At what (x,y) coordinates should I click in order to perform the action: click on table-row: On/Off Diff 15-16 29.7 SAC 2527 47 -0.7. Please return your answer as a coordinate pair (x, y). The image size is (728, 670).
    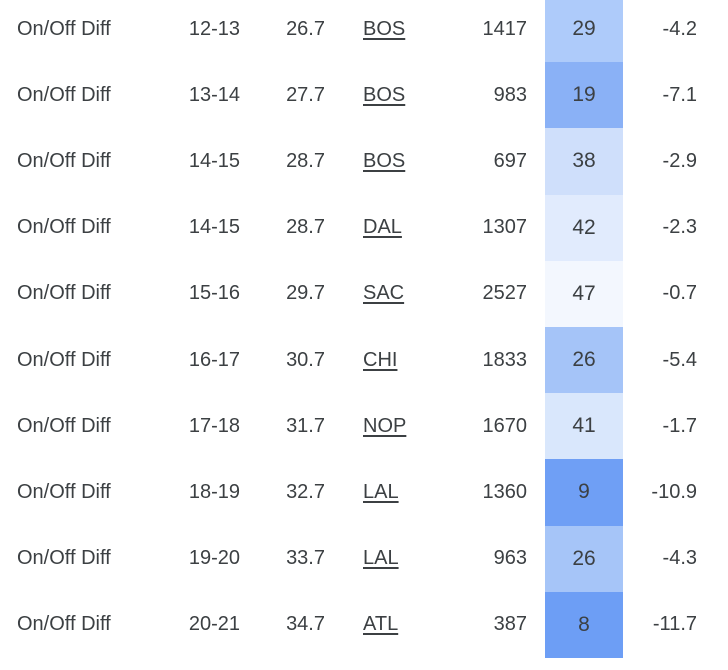
    Looking at the image, I should click on (364, 293).